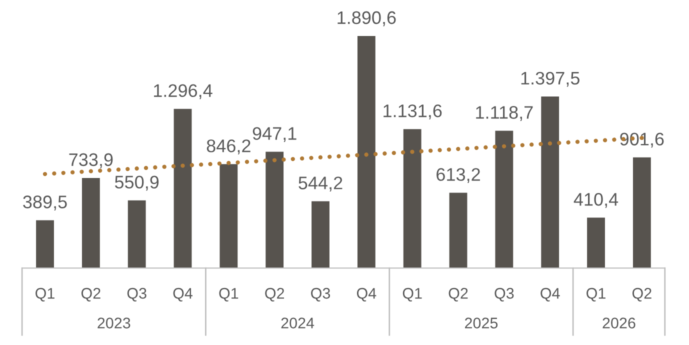 The height and width of the screenshot is (345, 689). I want to click on data-label: 613,2, so click(458, 176).